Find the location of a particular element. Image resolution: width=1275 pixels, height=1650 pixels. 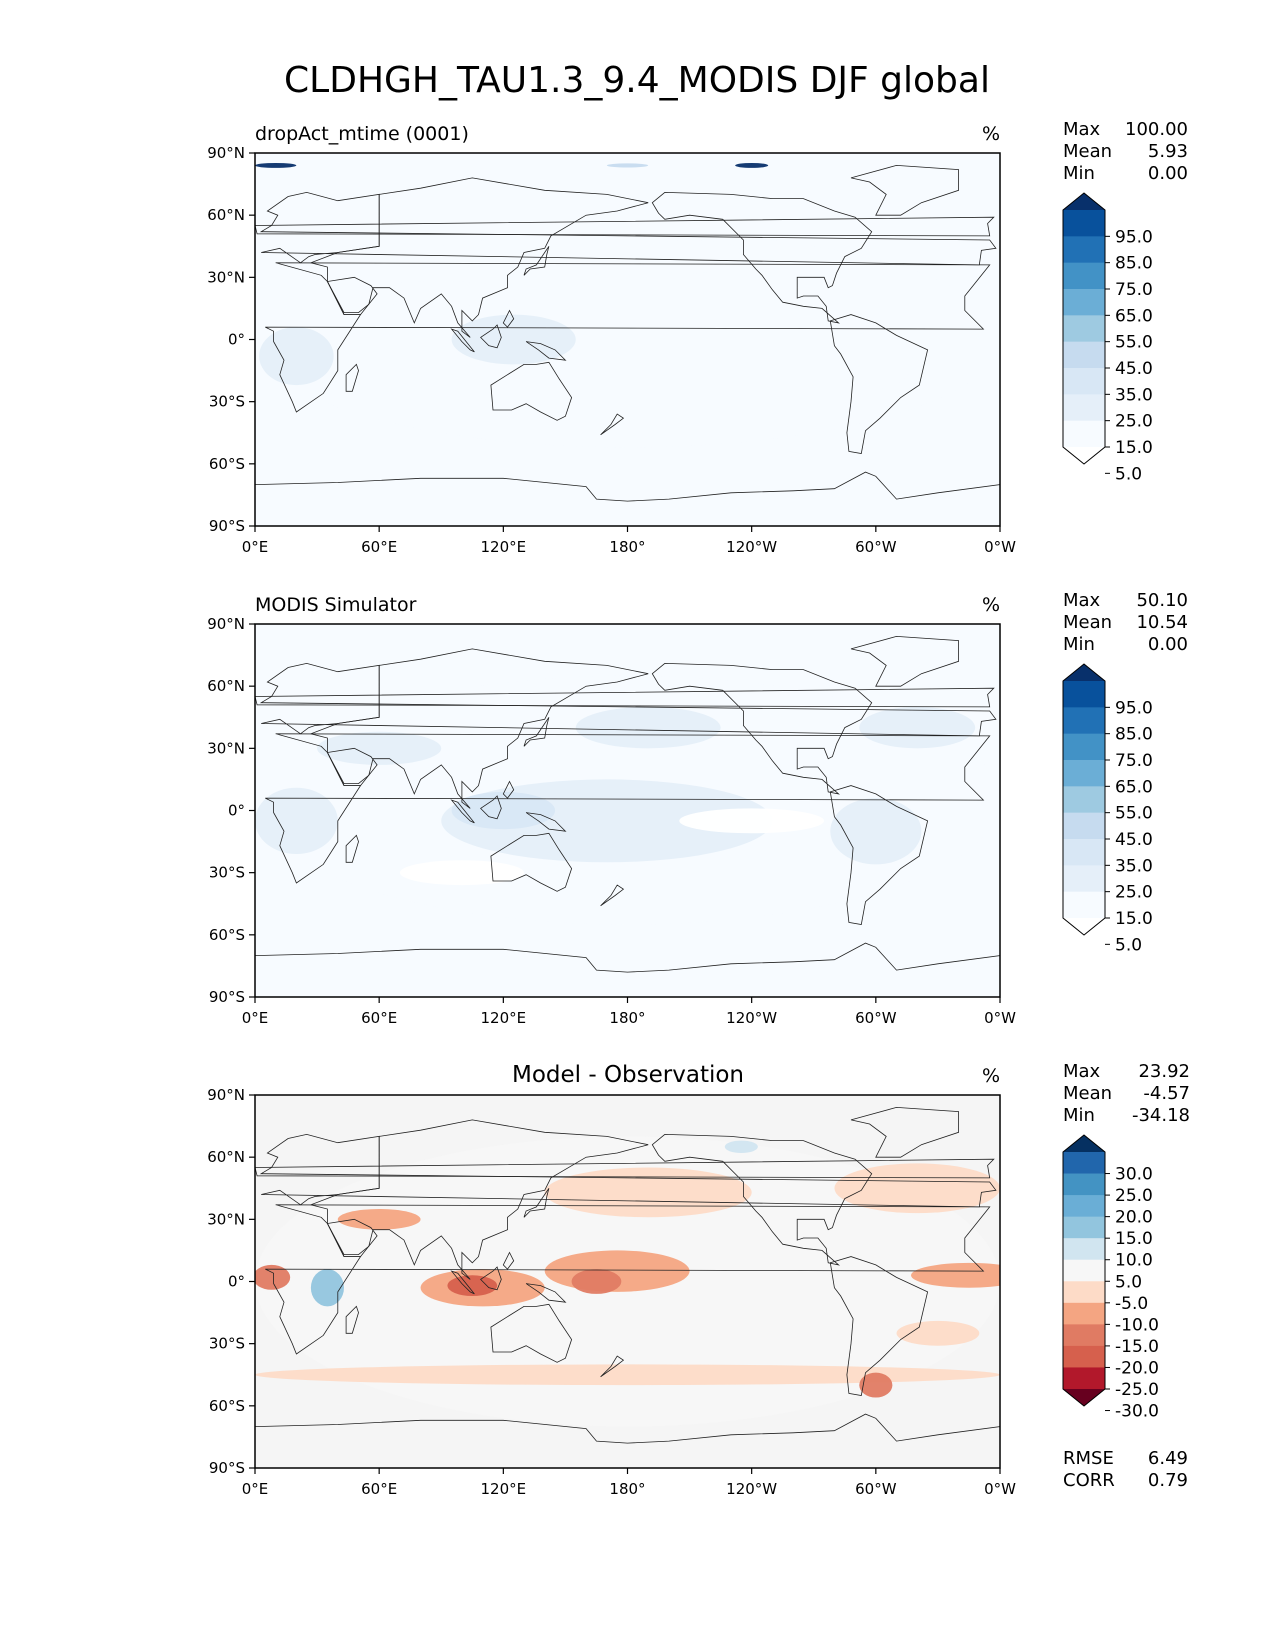

stats-block: Max 23.92 Mean -4.57 Min -34.18 is located at coordinates (1126, 1093).